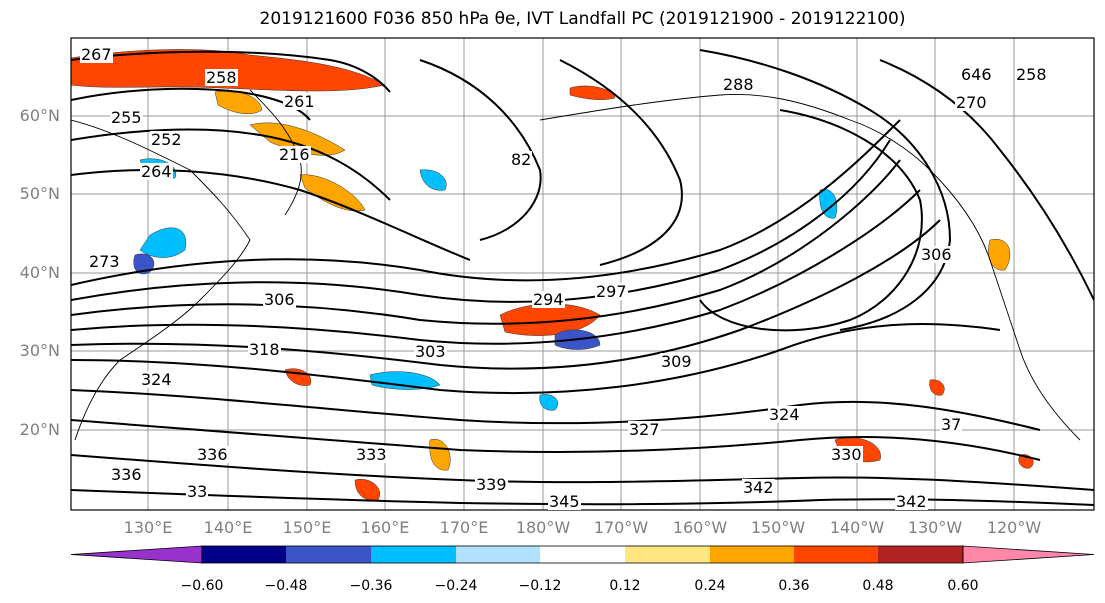  What do you see at coordinates (700, 527) in the screenshot?
I see `lon-label: 160°W` at bounding box center [700, 527].